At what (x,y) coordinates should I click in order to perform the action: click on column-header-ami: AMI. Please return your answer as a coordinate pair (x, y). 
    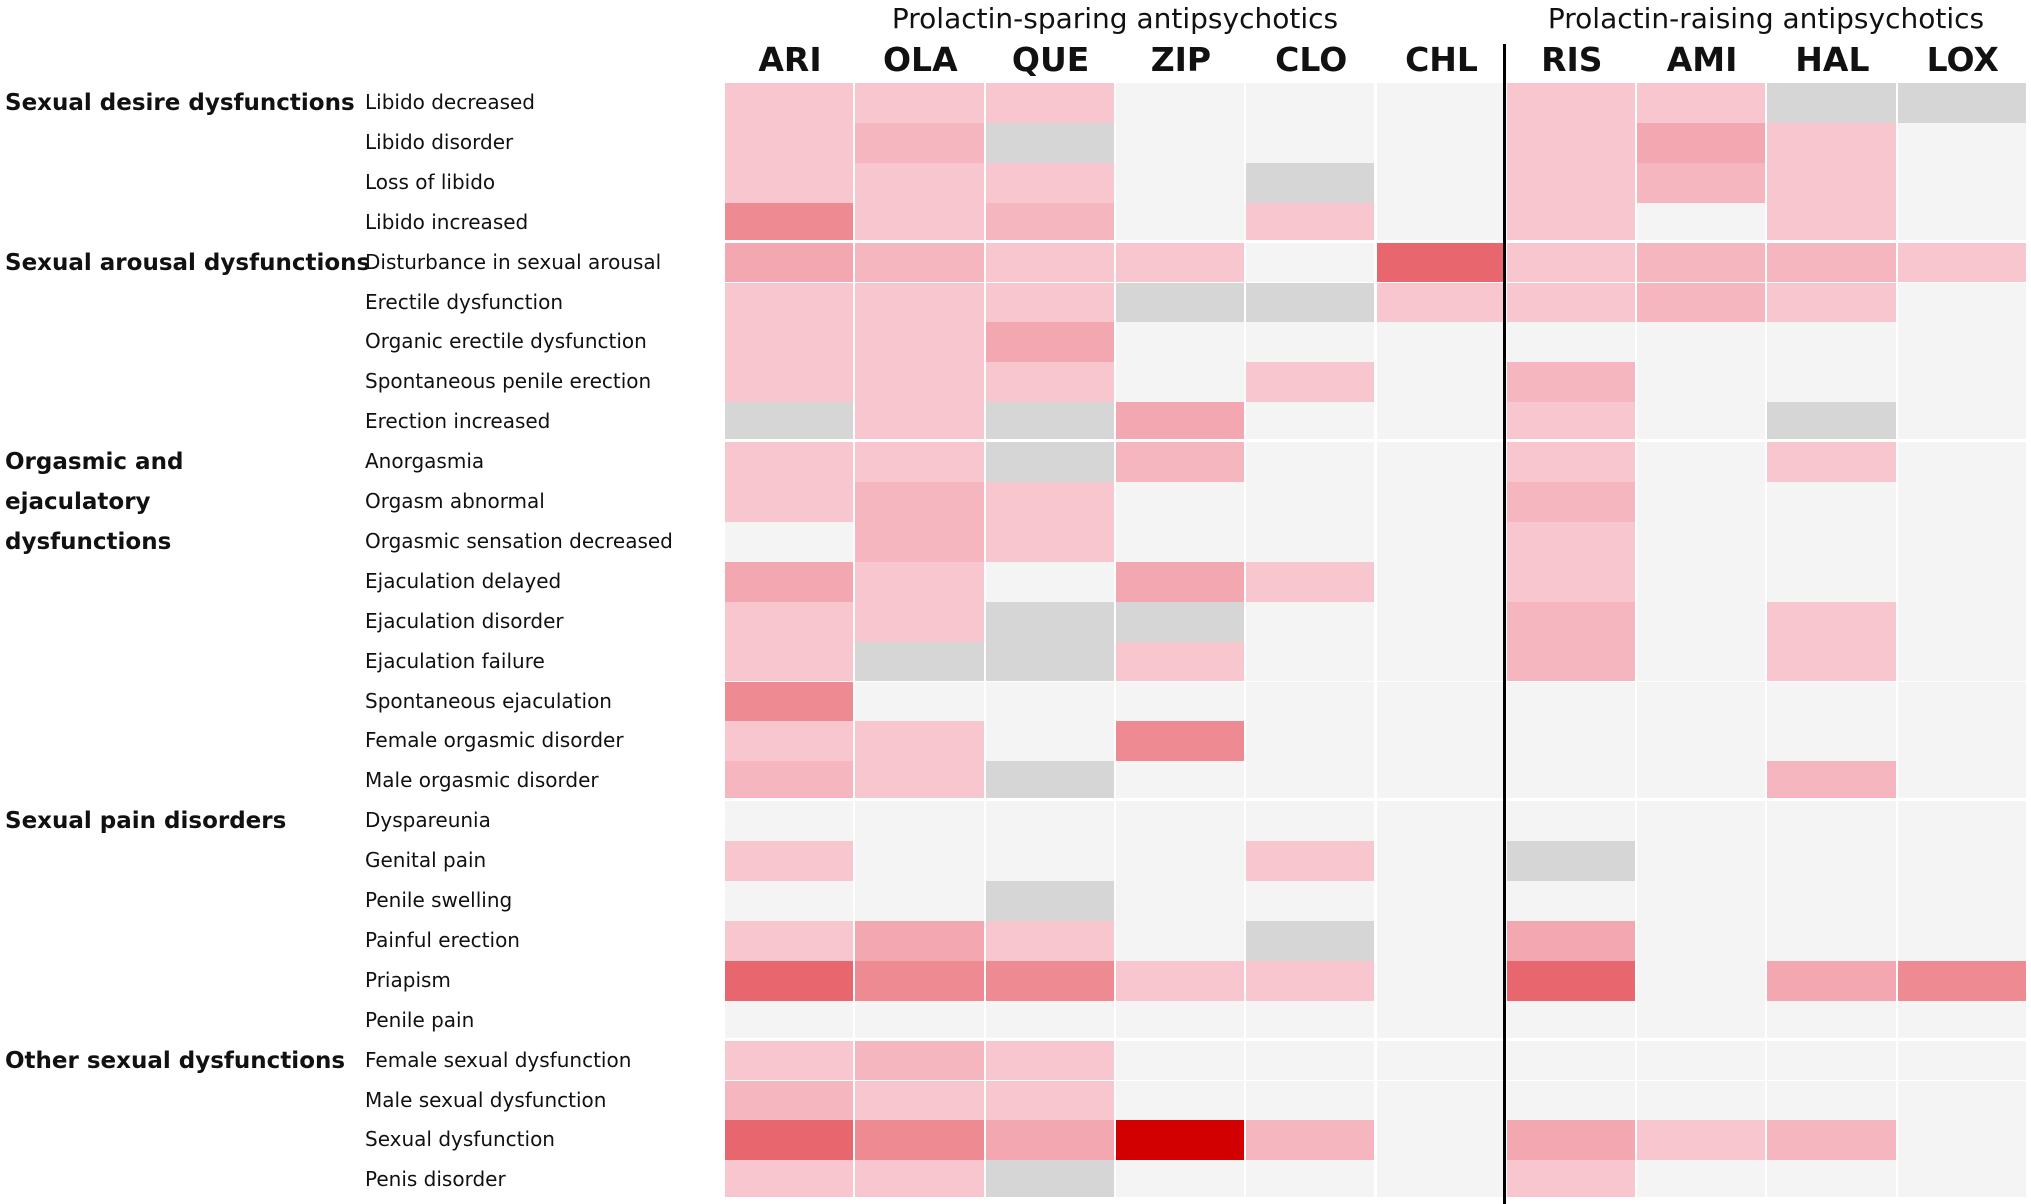
    Looking at the image, I should click on (1702, 59).